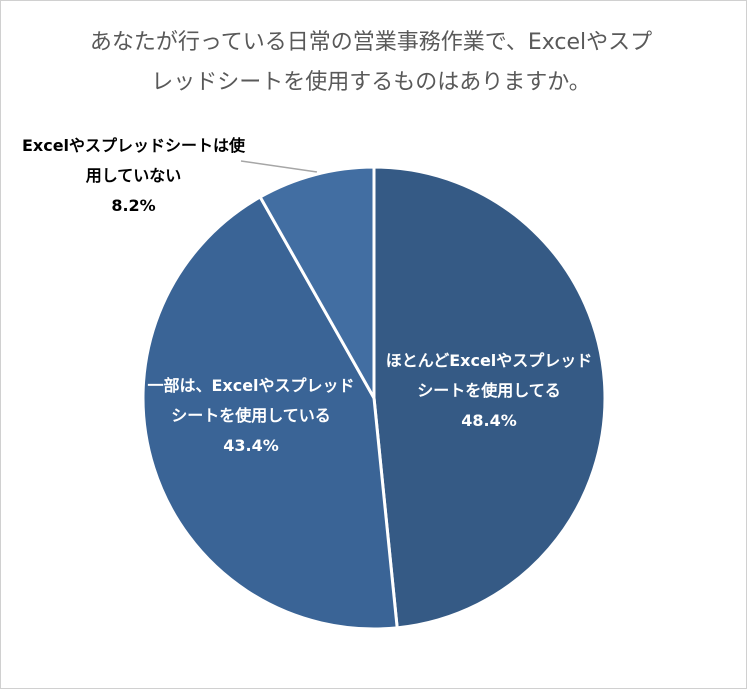  I want to click on value-label: 48.4%, so click(489, 420).